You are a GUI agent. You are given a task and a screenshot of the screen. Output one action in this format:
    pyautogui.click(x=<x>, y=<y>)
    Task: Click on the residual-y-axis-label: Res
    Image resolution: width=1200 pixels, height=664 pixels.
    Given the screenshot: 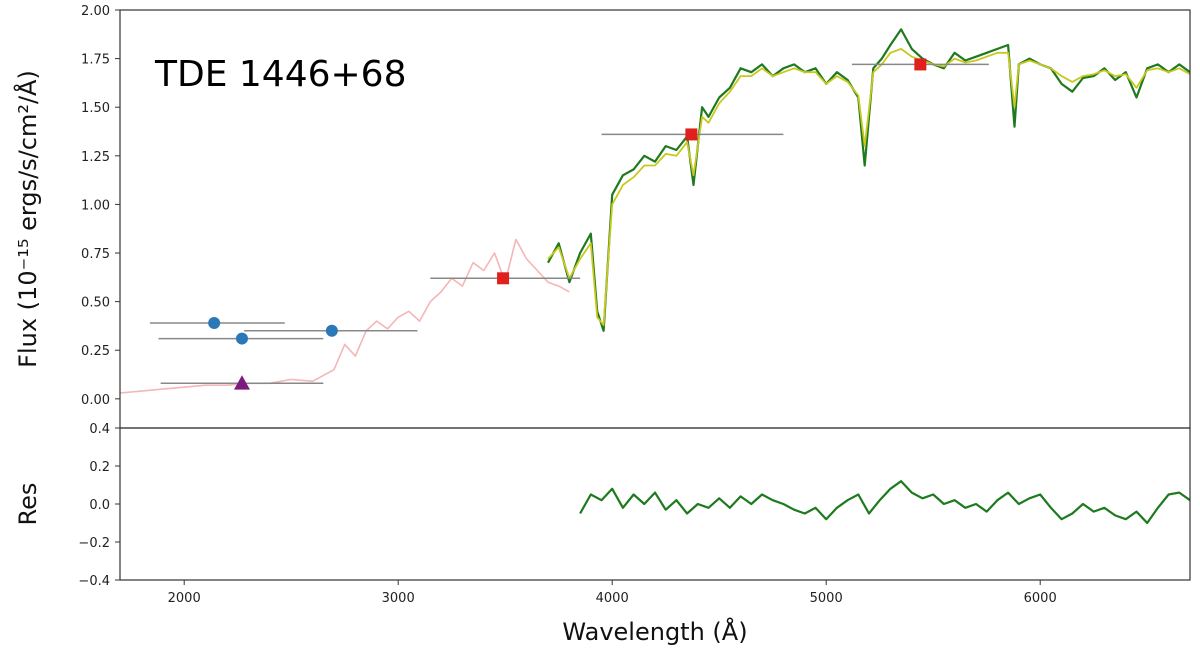 What is the action you would take?
    pyautogui.click(x=28, y=504)
    